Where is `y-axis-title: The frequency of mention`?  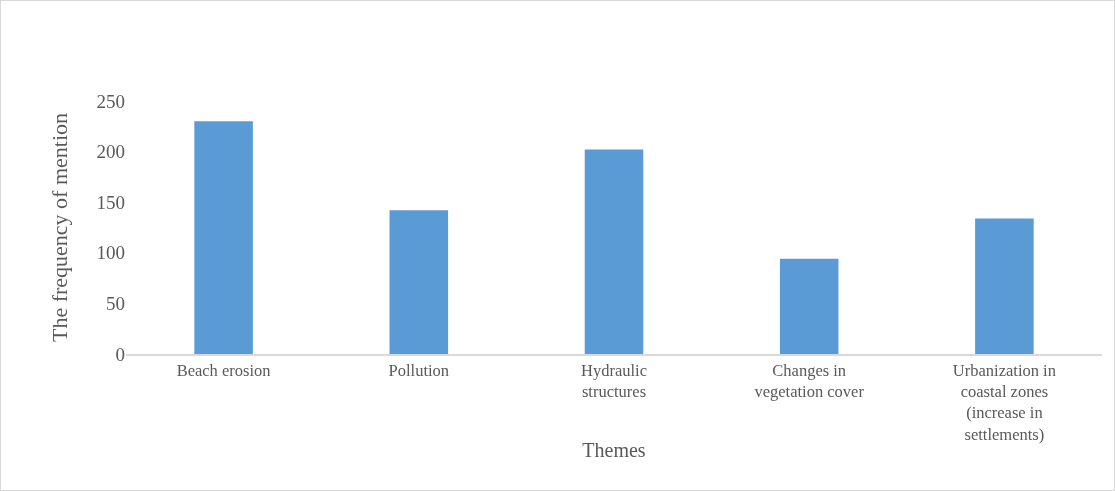 y-axis-title: The frequency of mention is located at coordinates (60, 227).